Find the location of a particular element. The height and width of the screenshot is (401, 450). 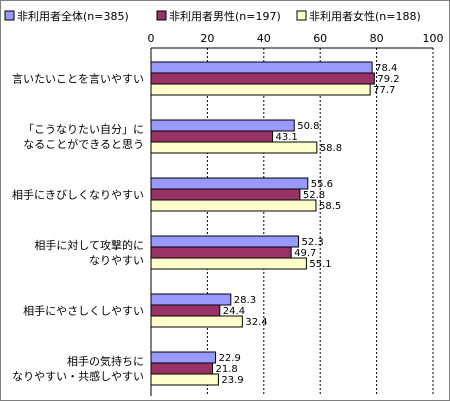

data-label-5-2: 24.4 is located at coordinates (234, 311).